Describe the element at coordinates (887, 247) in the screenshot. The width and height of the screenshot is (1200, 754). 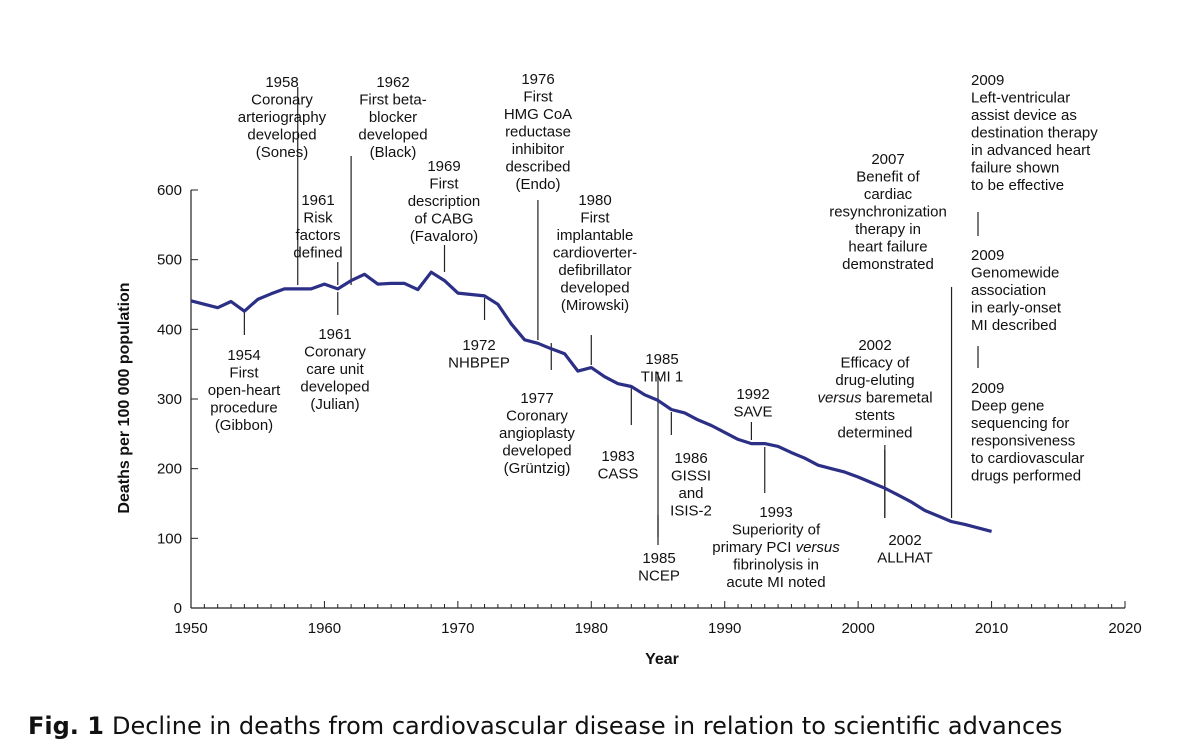
I see `annotation-line: heart failure` at that location.